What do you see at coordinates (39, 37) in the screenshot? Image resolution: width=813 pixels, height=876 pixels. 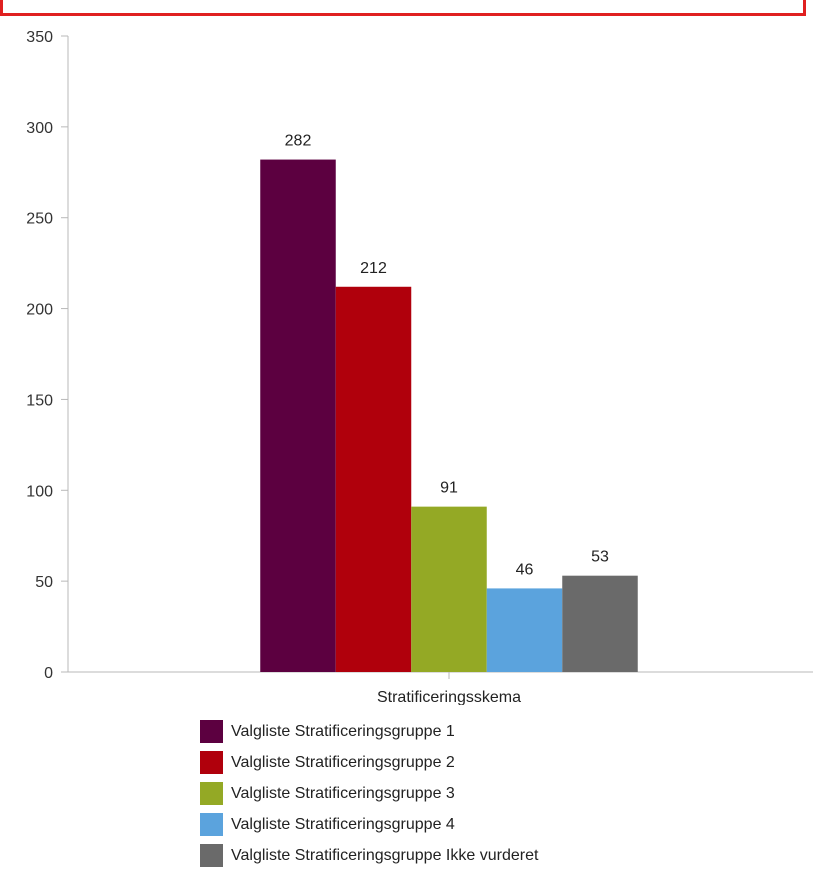 I see `y-tick-label: 350` at bounding box center [39, 37].